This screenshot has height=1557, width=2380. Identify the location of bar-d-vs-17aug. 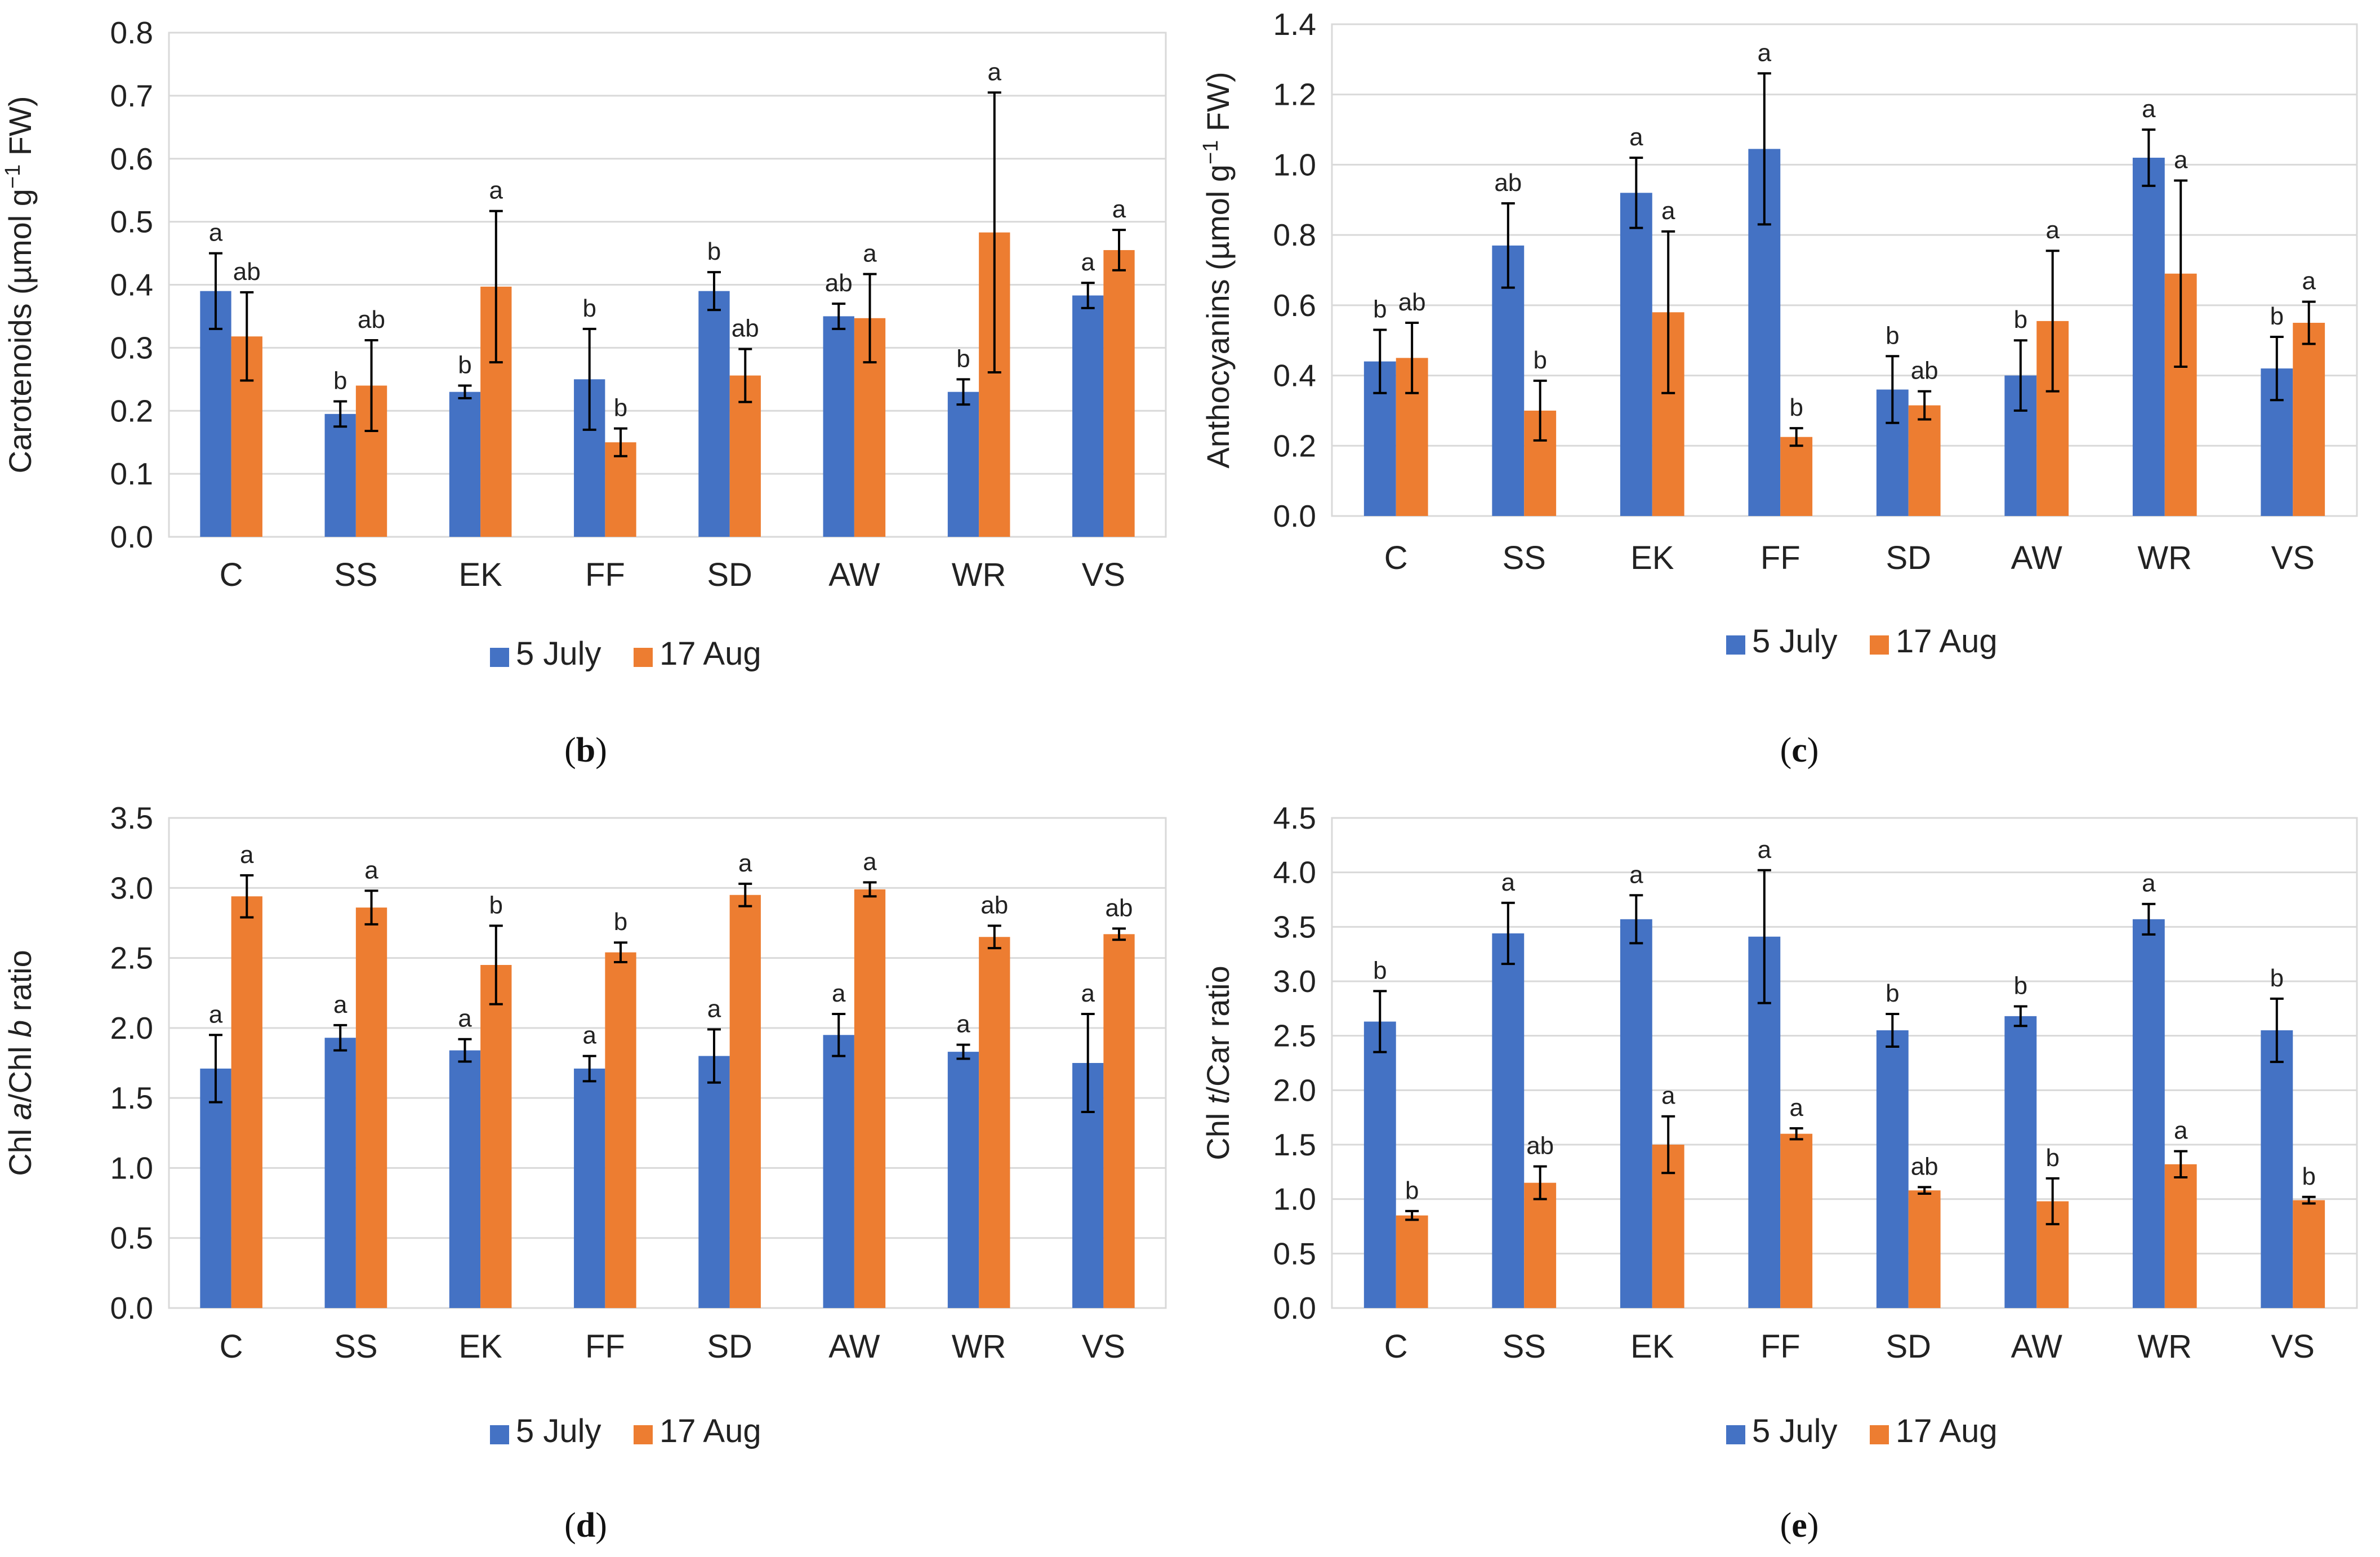
(1119, 1121).